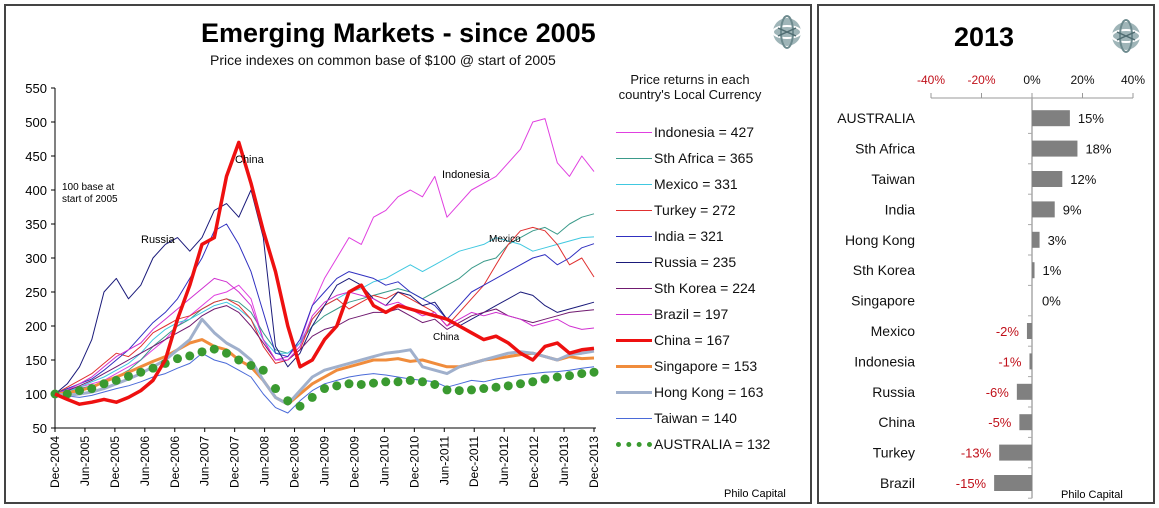  Describe the element at coordinates (354, 462) in the screenshot. I see `x-tick-label: Dec-2009` at that location.